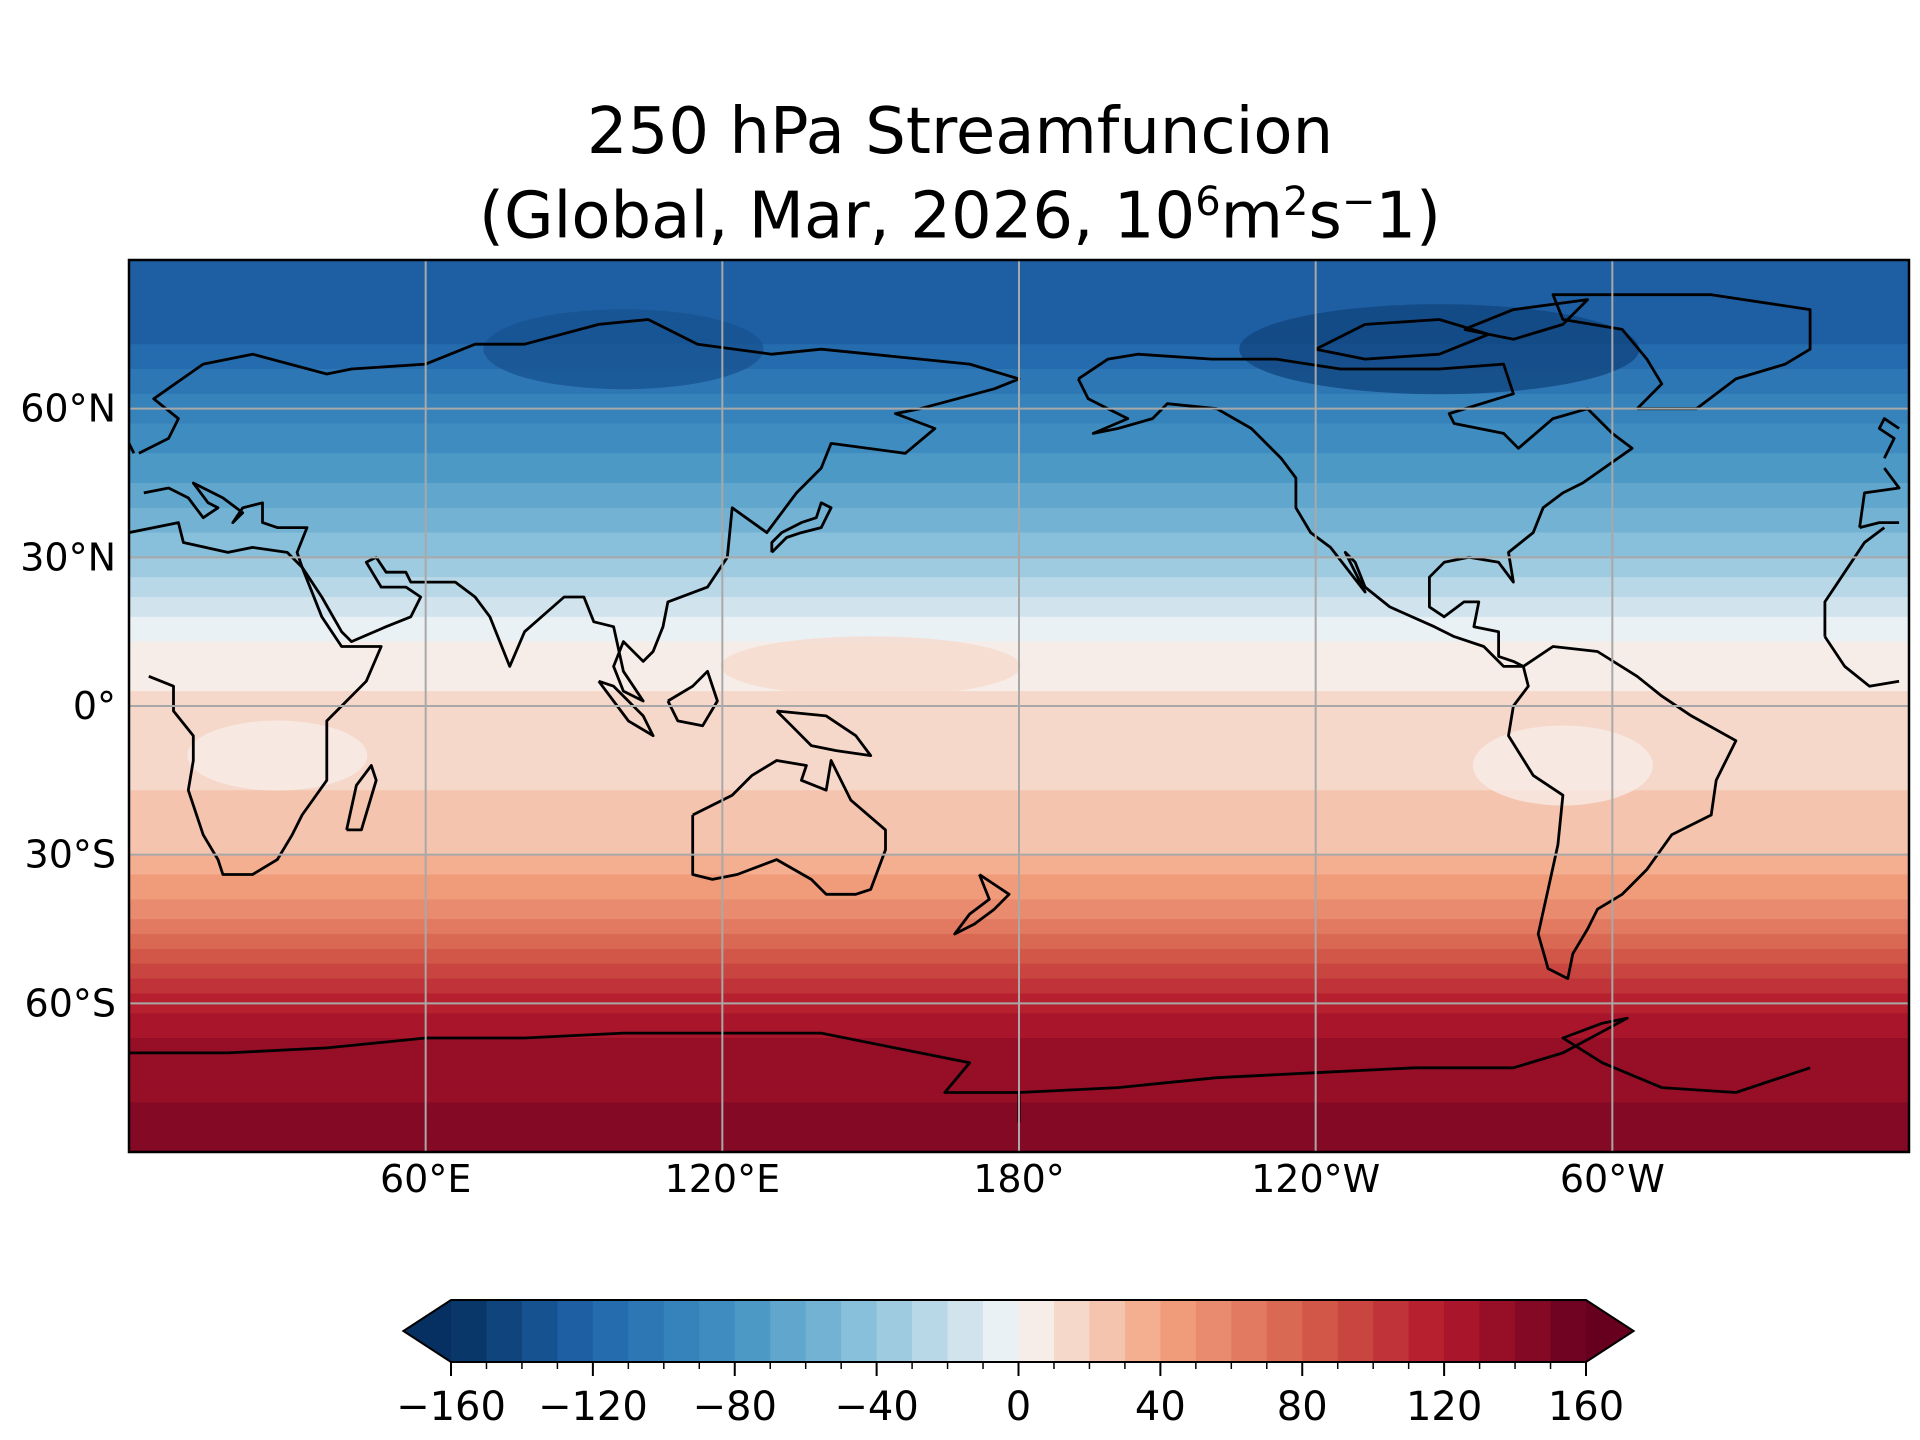 The width and height of the screenshot is (1920, 1440). Describe the element at coordinates (1252, 216) in the screenshot. I see `title-unit-m: m` at that location.